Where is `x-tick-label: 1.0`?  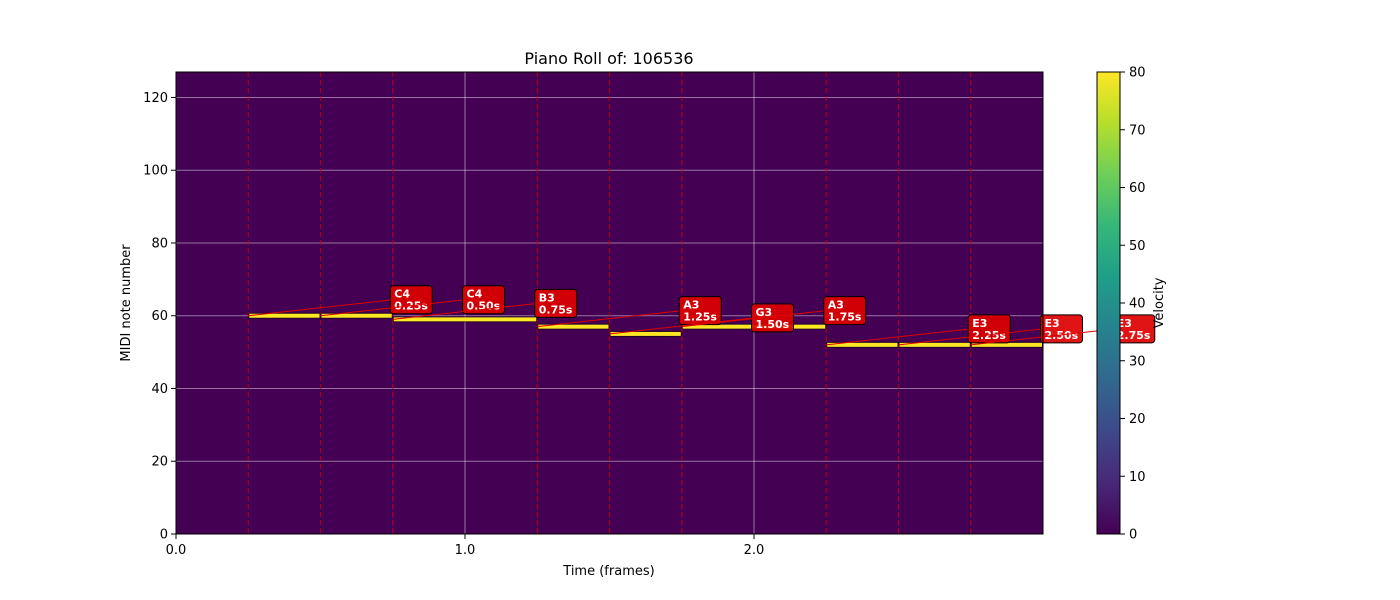
x-tick-label: 1.0 is located at coordinates (465, 550).